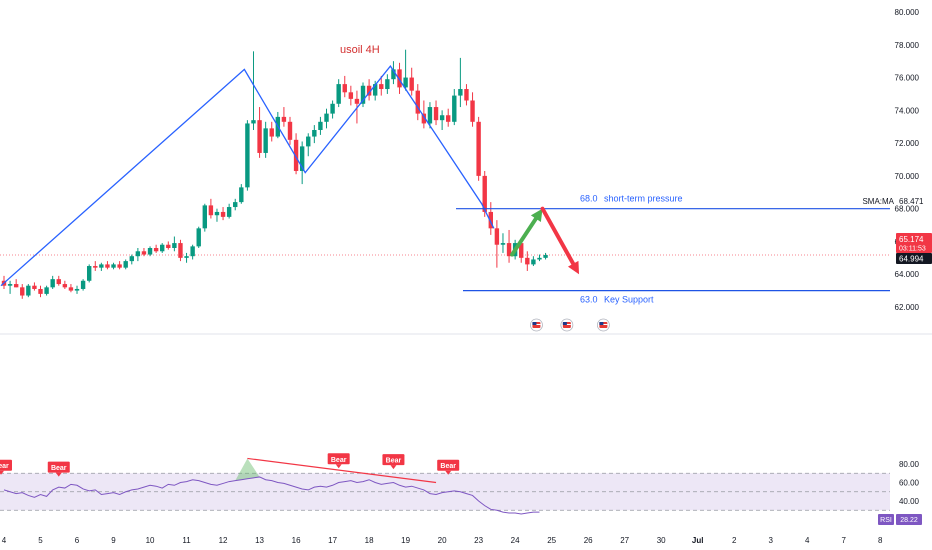  I want to click on current-price-value: 65.174, so click(911, 239).